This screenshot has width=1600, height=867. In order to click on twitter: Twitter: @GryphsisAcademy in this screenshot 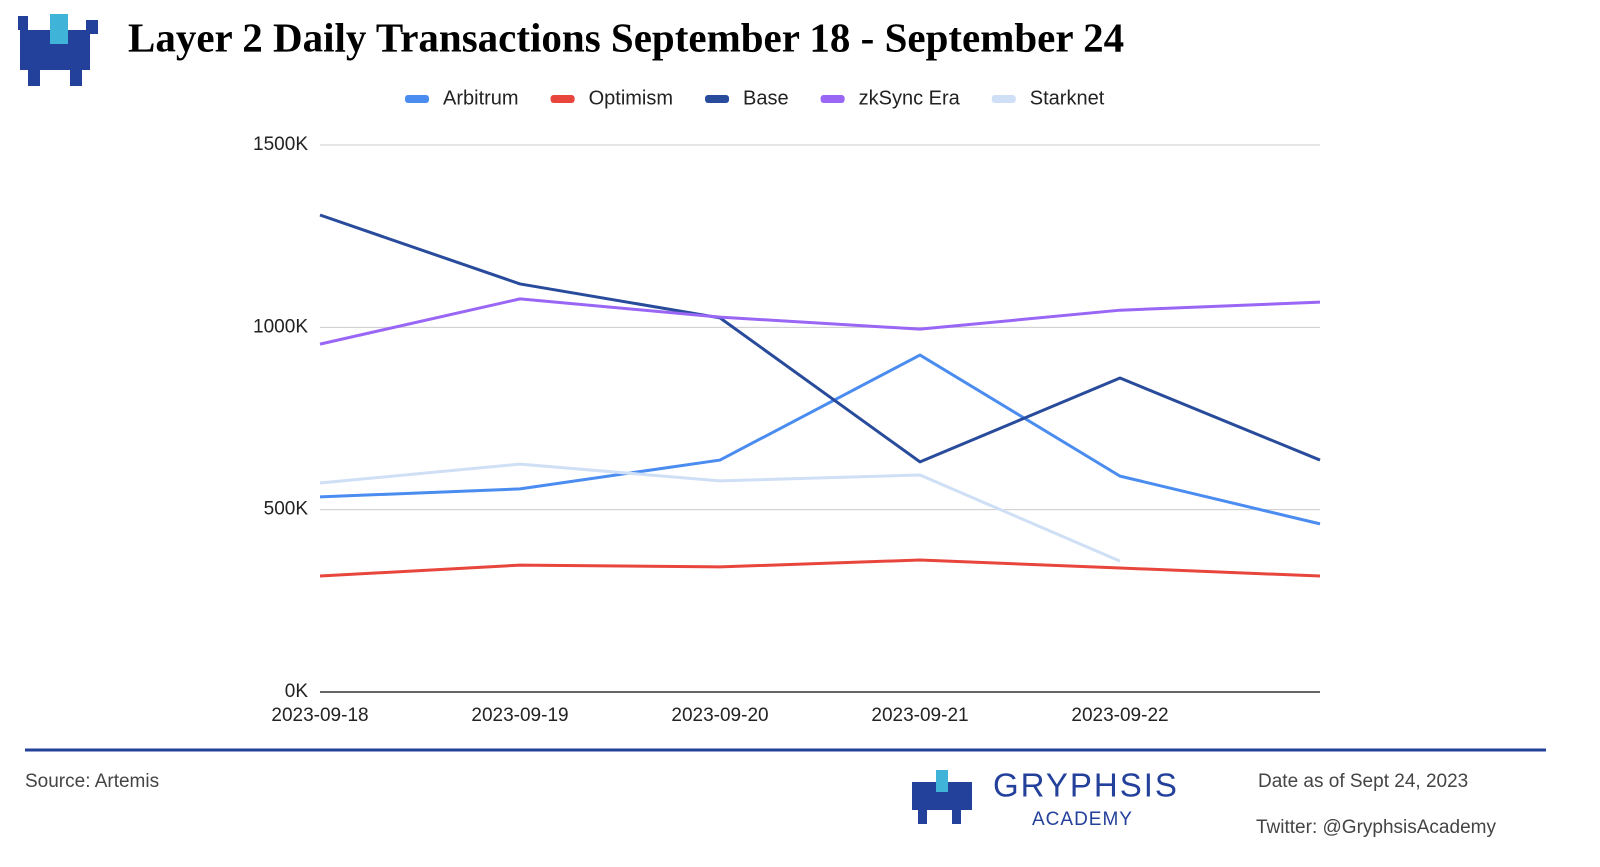, I will do `click(1376, 827)`.